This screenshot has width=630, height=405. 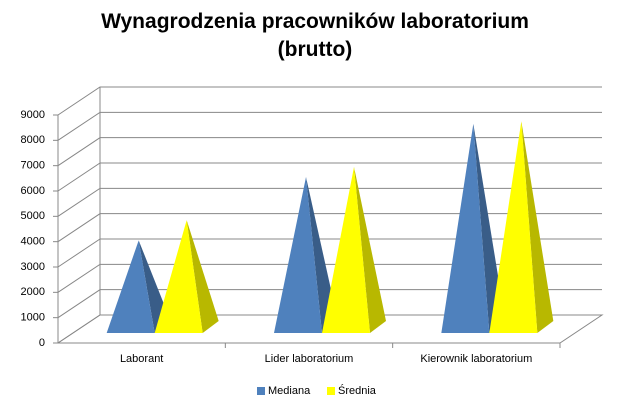 What do you see at coordinates (357, 390) in the screenshot?
I see `legend-label: Średnia` at bounding box center [357, 390].